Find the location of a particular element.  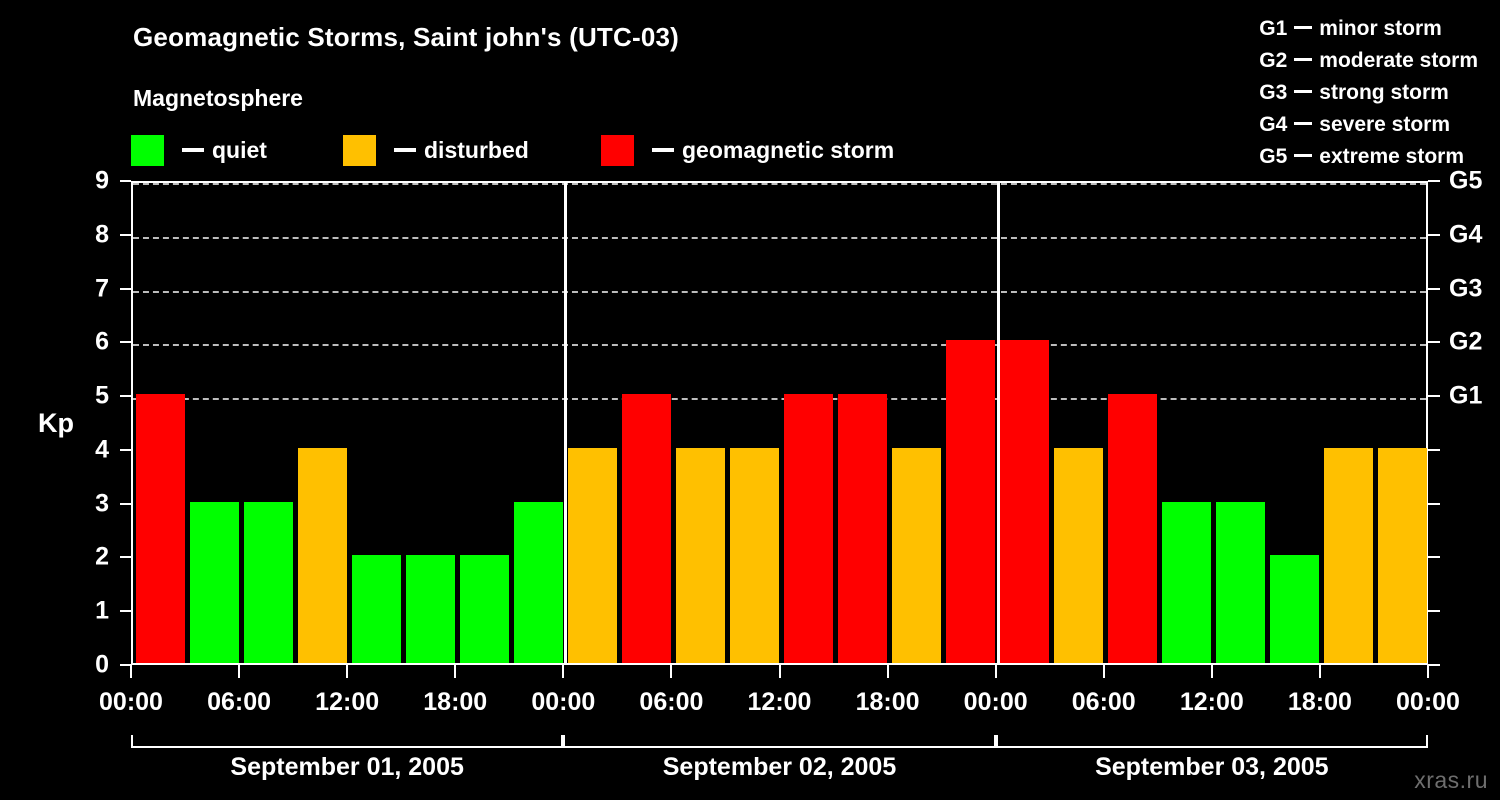

g-legend-label: minor storm is located at coordinates (1380, 28).